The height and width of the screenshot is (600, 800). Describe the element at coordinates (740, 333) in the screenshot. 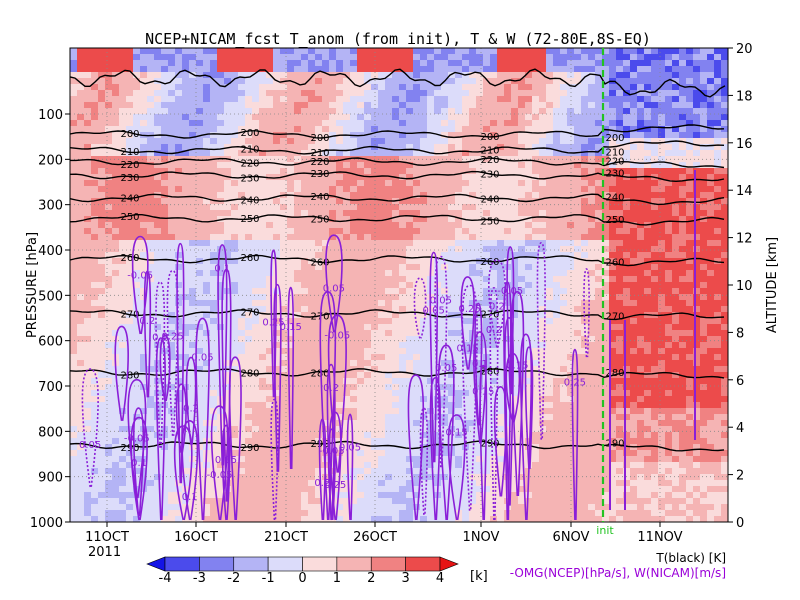

I see `altitude-tick-label: 8` at that location.